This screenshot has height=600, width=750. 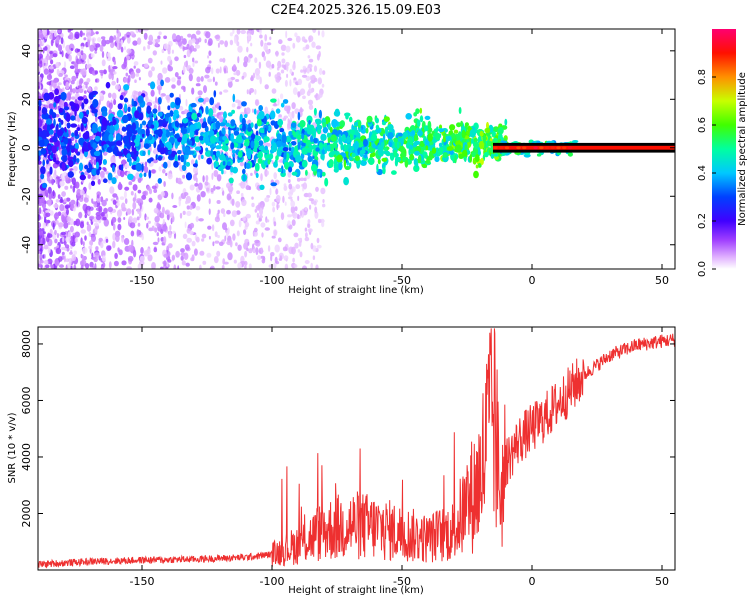 I want to click on colorbar-tick-label: 0.2, so click(x=702, y=221).